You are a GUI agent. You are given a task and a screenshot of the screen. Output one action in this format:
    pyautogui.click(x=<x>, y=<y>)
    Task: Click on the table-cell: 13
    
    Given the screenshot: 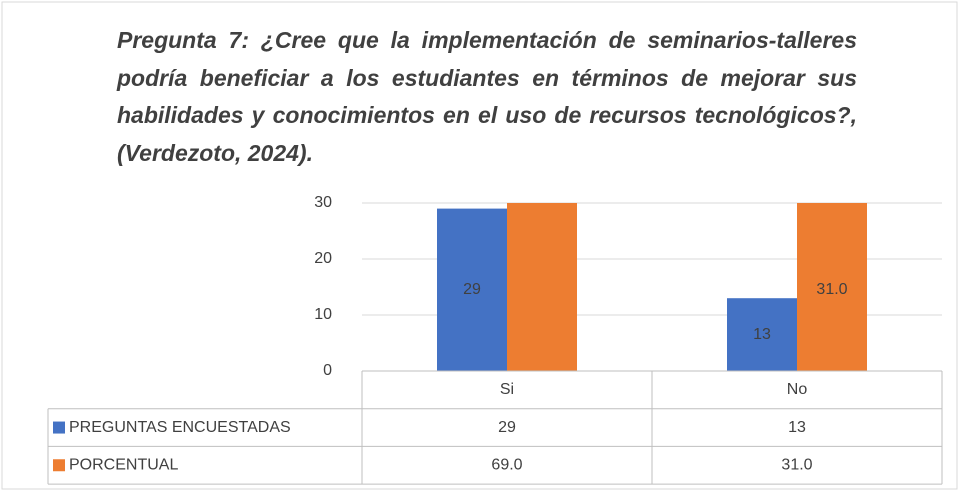 What is the action you would take?
    pyautogui.click(x=797, y=427)
    